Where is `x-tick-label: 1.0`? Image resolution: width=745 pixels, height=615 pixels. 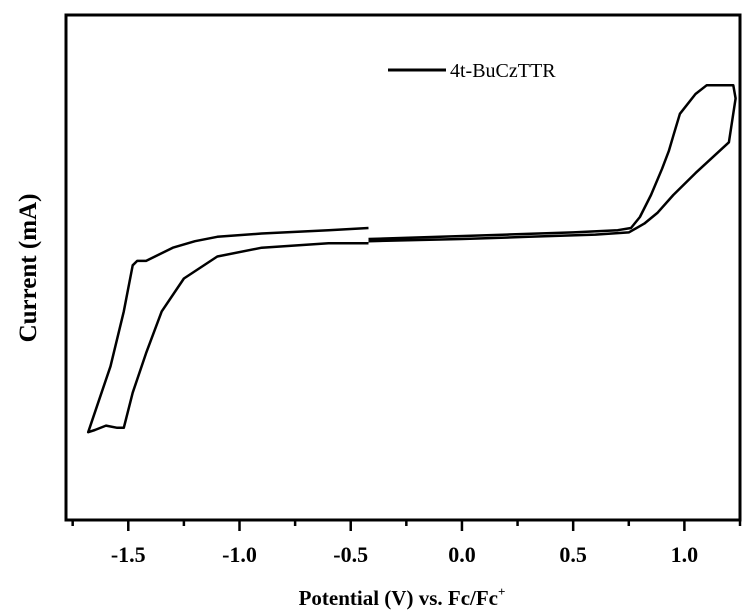
x-tick-label: 1.0 is located at coordinates (685, 554).